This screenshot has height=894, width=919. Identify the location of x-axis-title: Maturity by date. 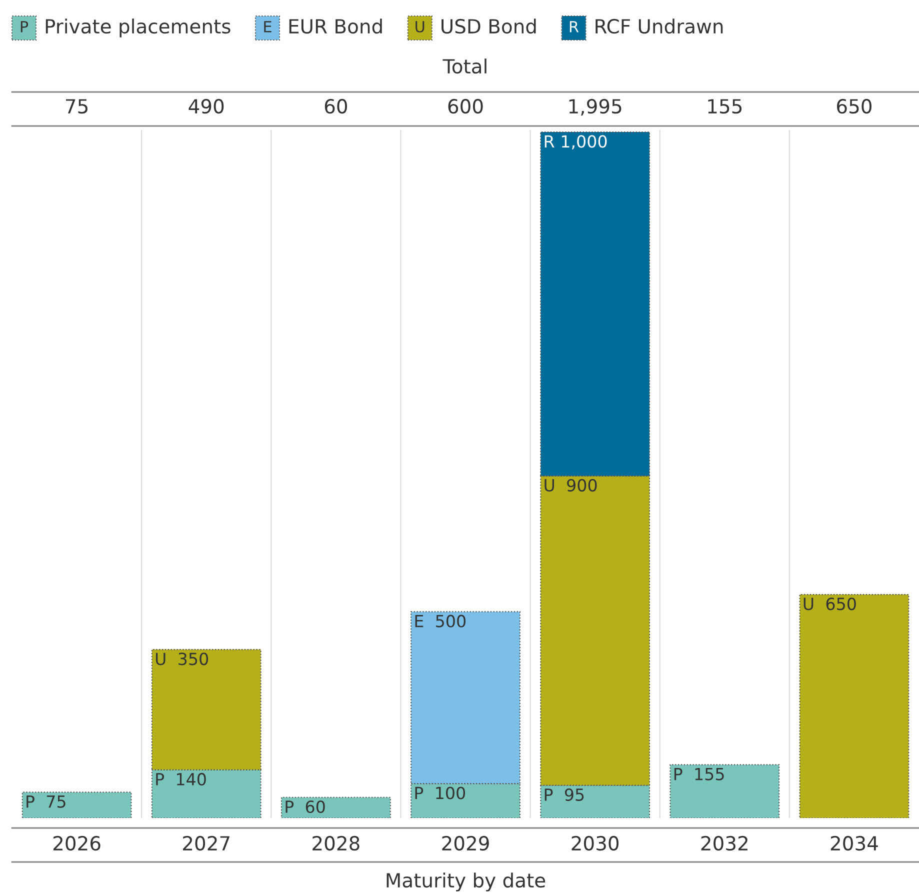
(466, 882).